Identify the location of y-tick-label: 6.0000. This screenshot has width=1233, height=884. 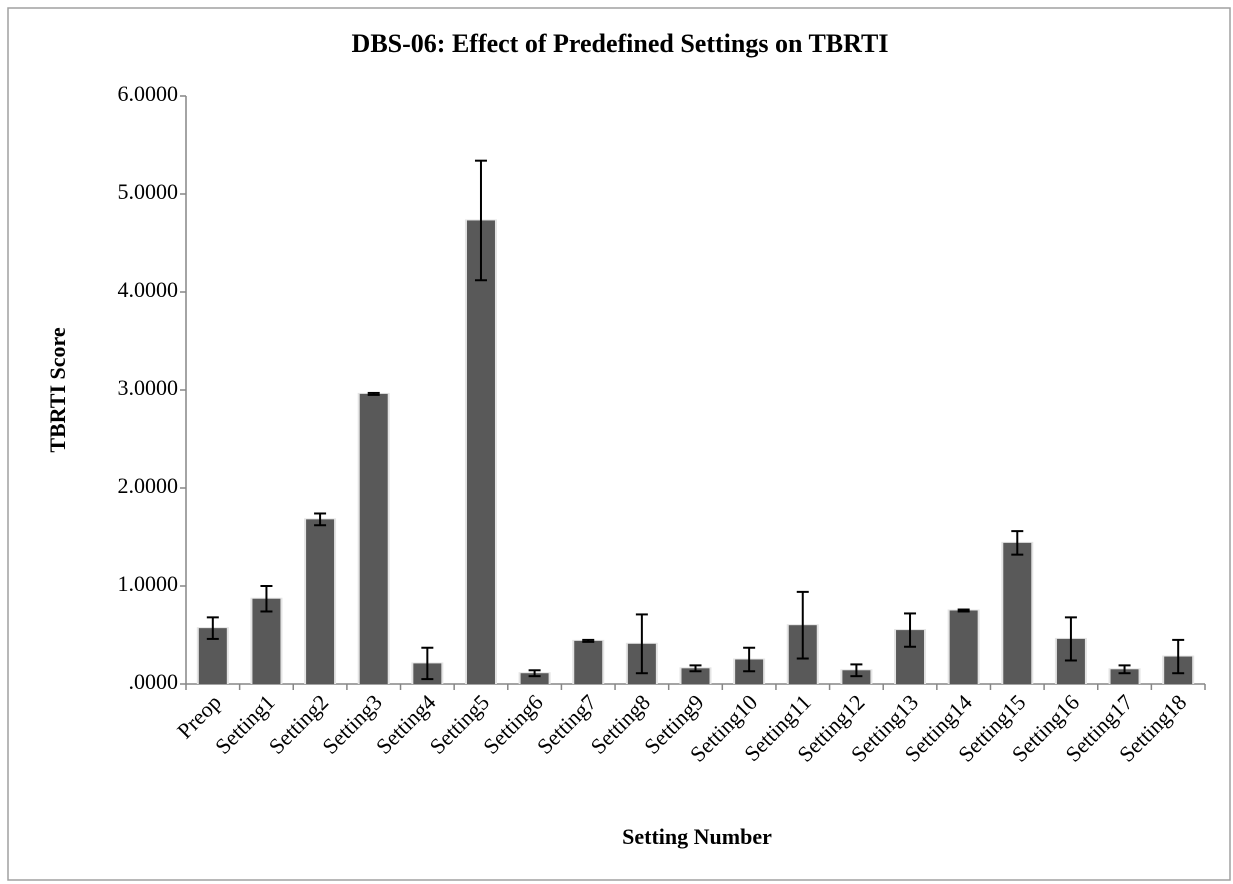
(148, 93).